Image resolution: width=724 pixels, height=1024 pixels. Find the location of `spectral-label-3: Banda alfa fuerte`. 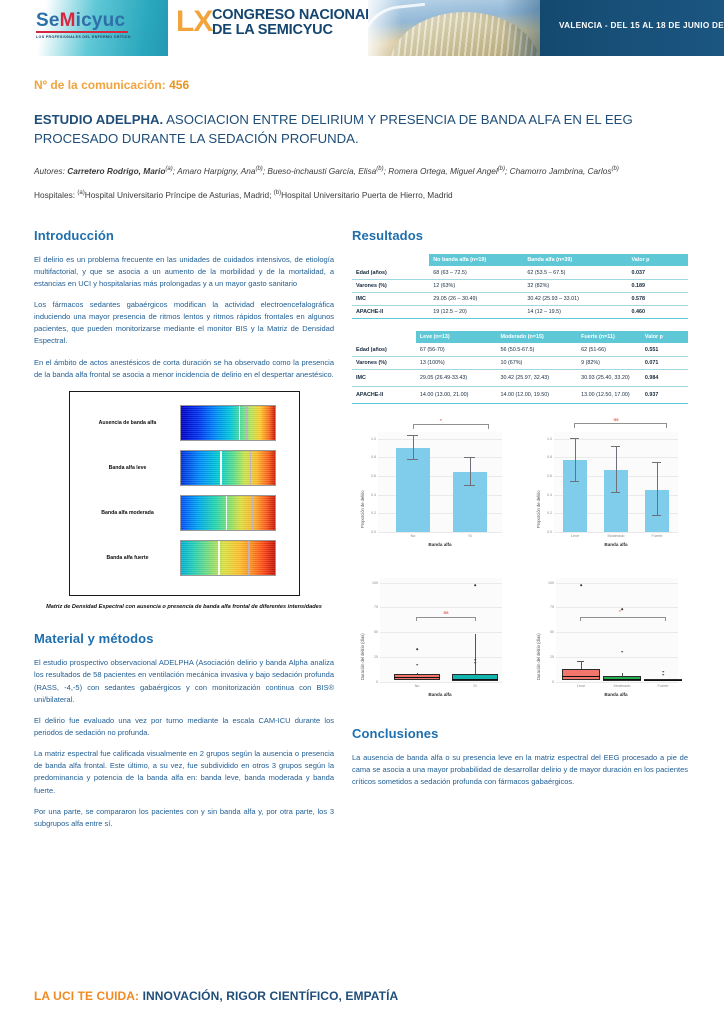

spectral-label-3: Banda alfa fuerte is located at coordinates (127, 557).